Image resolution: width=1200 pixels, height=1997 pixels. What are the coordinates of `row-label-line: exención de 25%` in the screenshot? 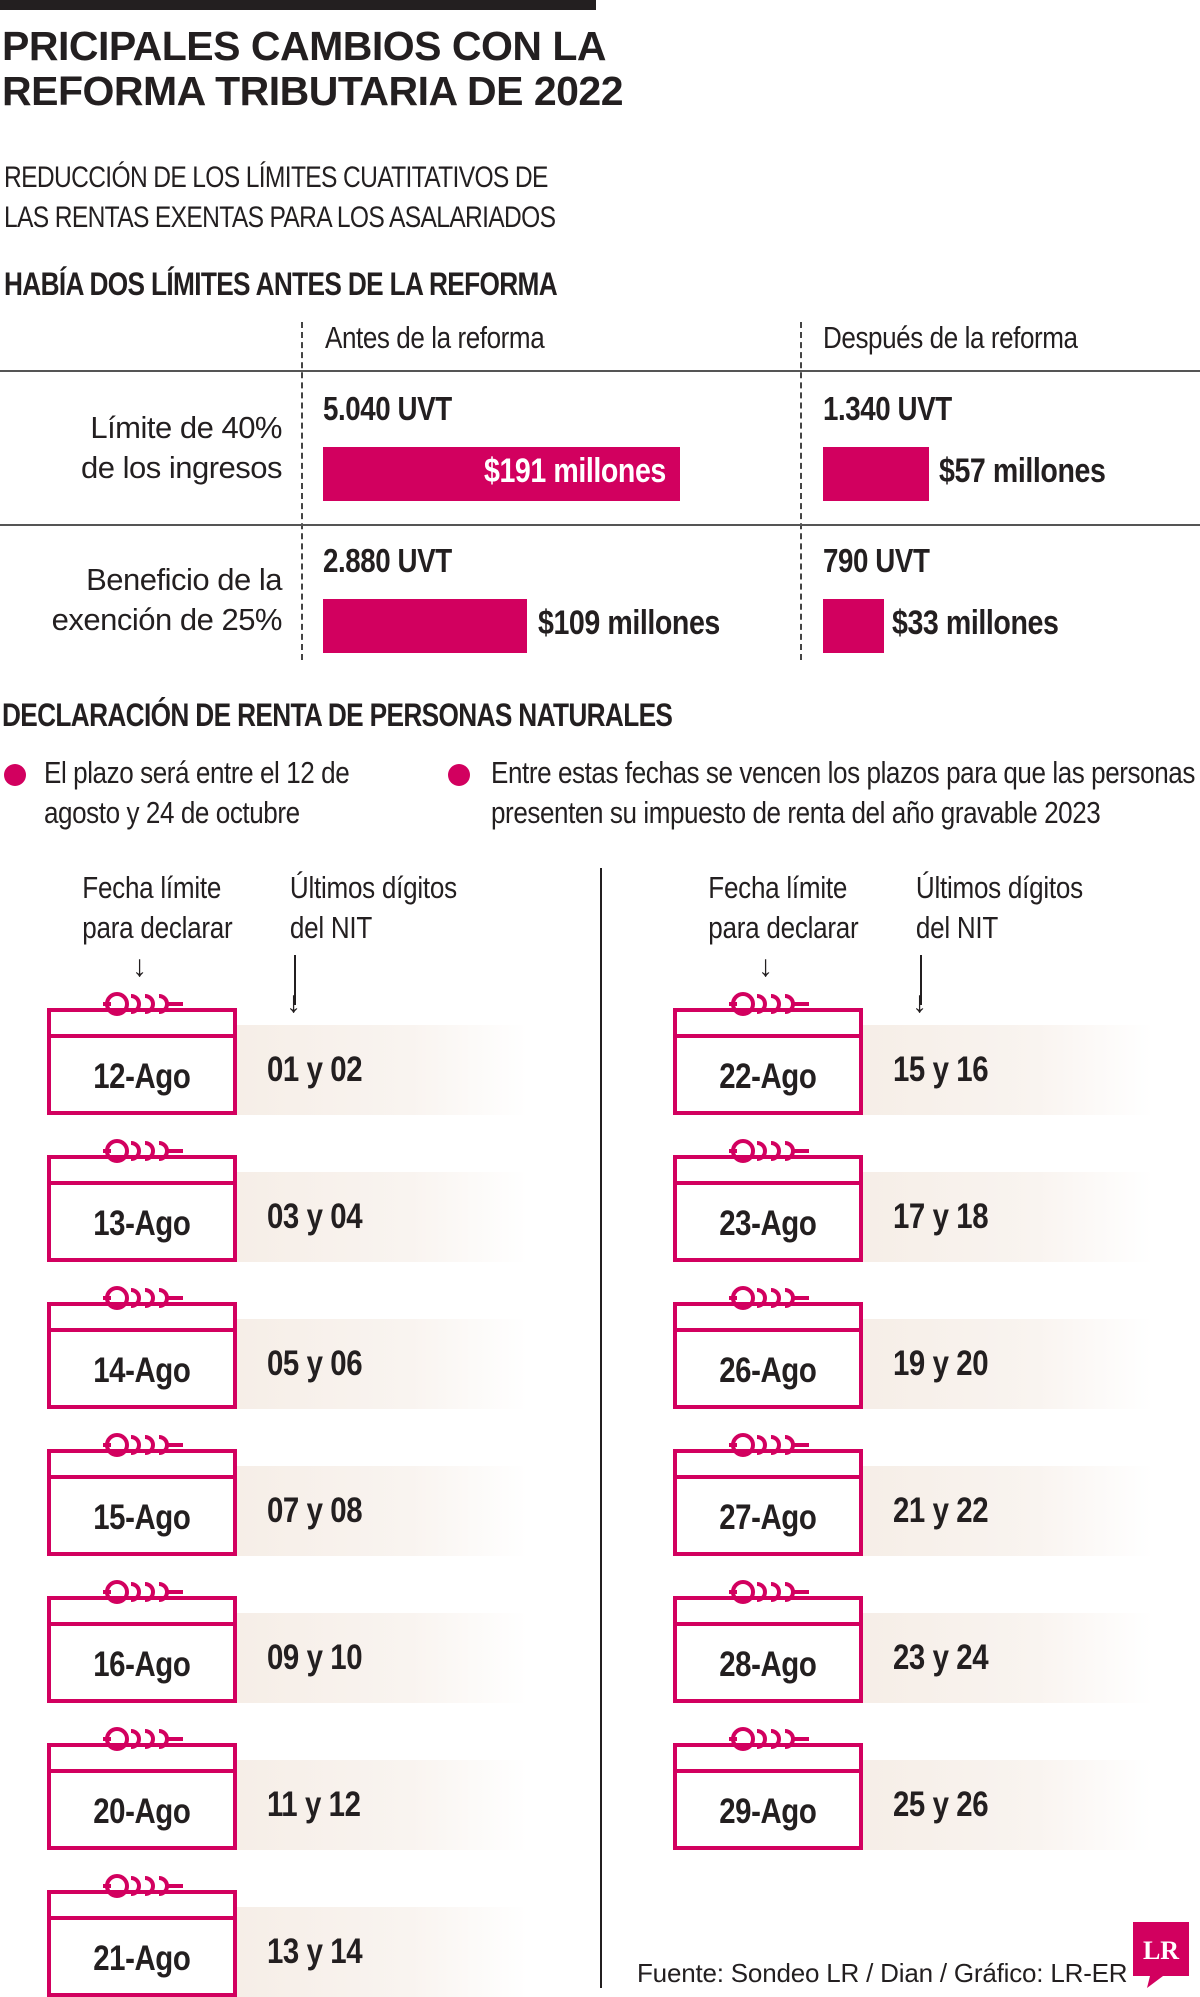 It's located at (167, 619).